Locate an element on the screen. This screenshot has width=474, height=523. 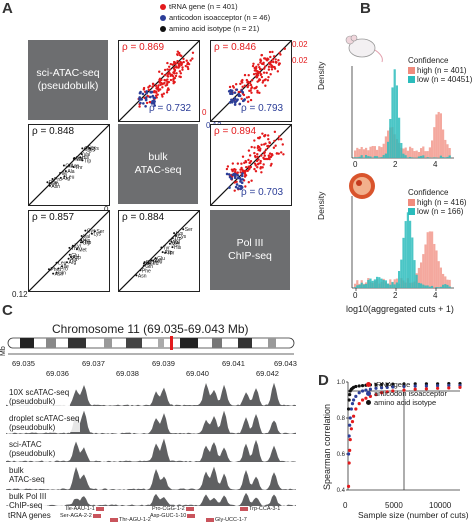
legend-label: anticodon isoacceptor is located at coordinates (410, 393).